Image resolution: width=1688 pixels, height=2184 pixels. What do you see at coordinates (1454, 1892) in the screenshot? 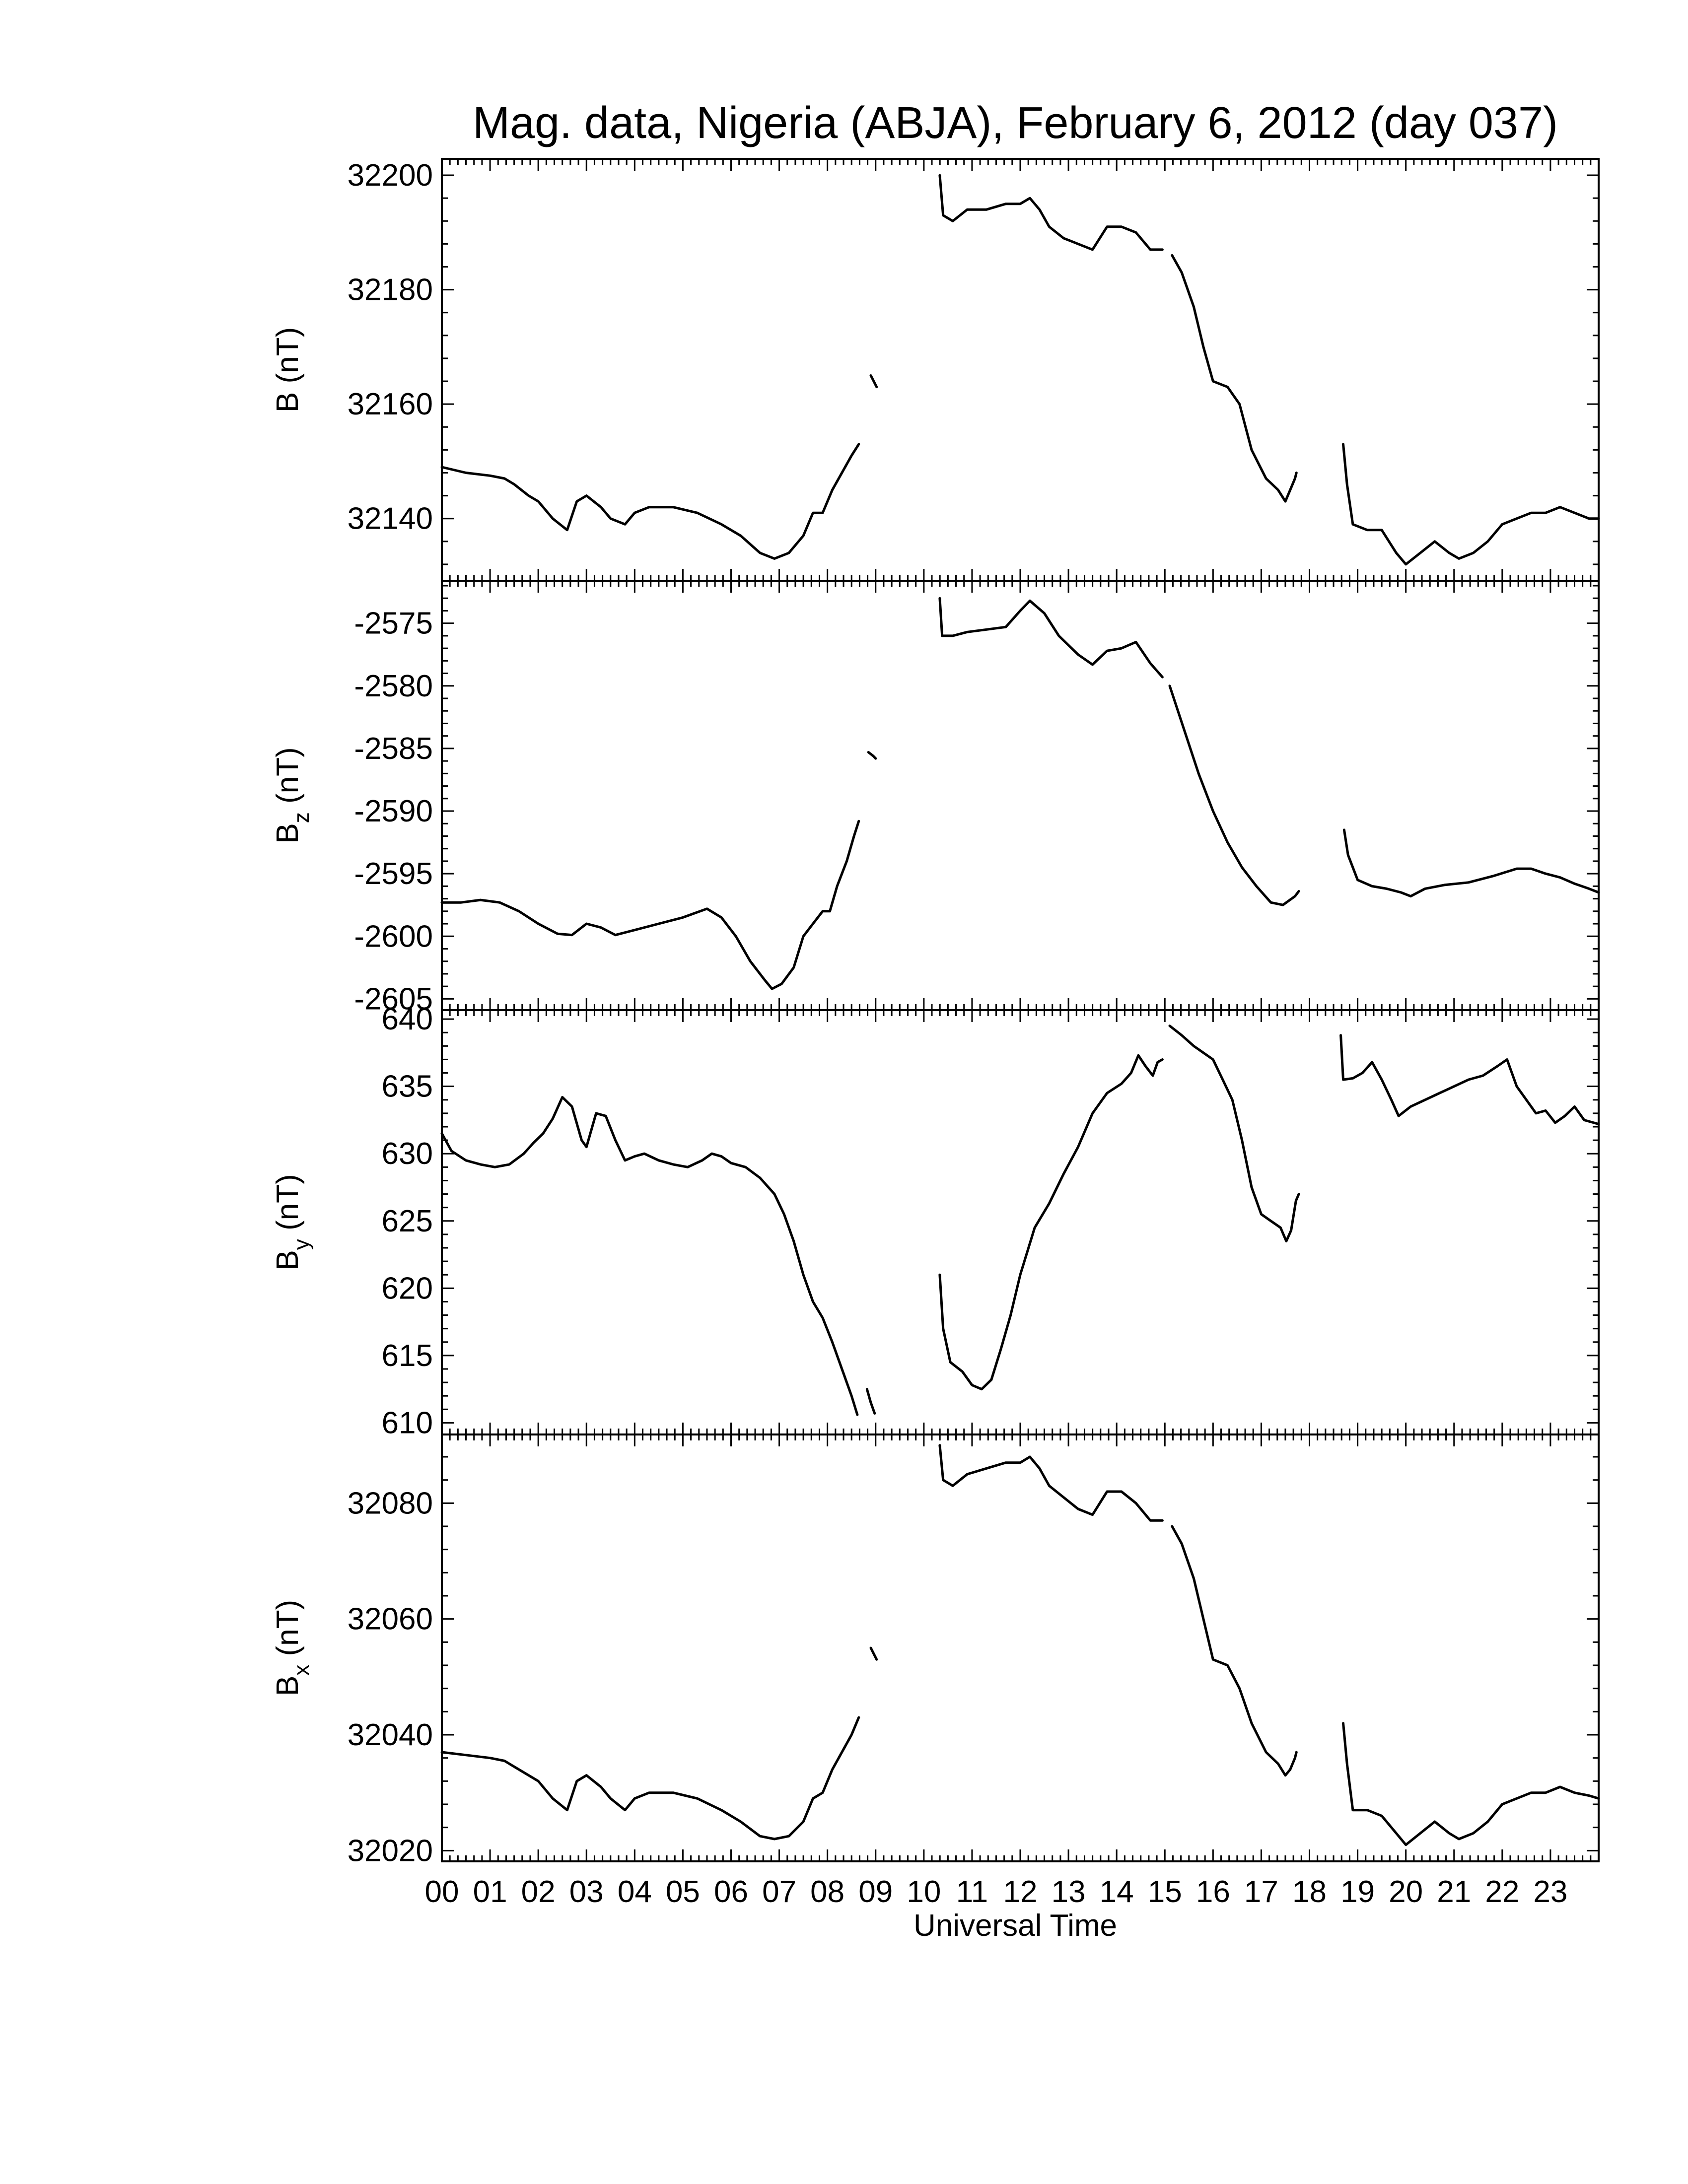
I see `x-tick-label: 21` at bounding box center [1454, 1892].